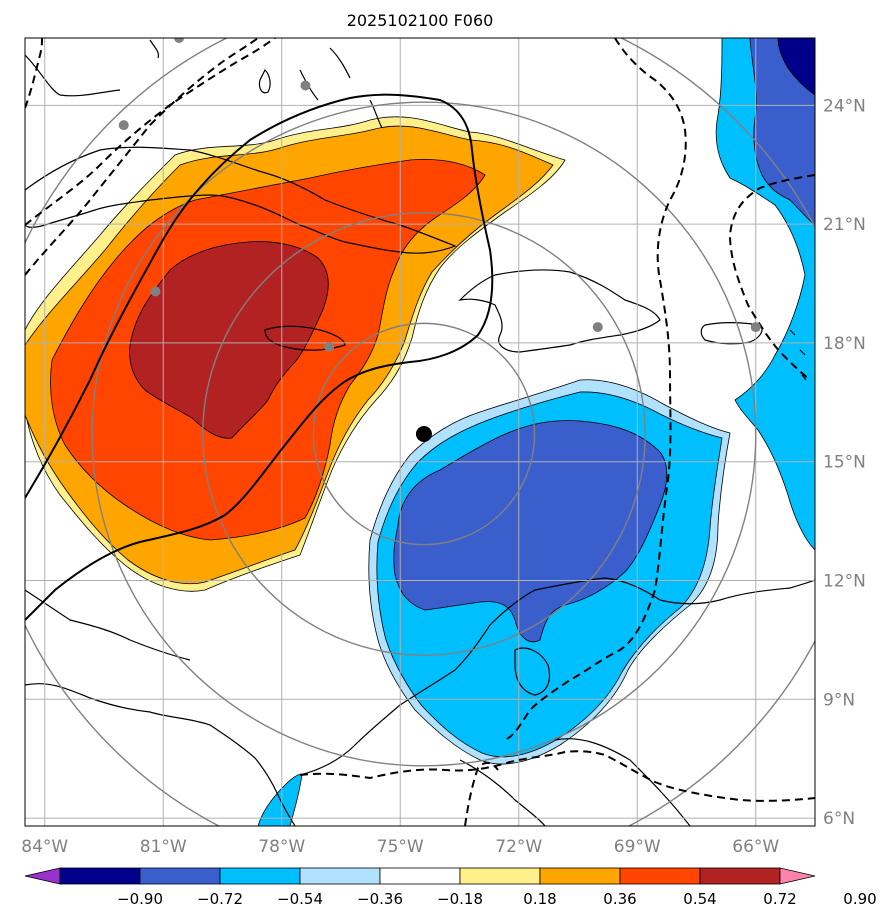 The width and height of the screenshot is (885, 924). I want to click on latitude-tick-labels: 24°N 21°N 18°N 15°N 12°N 9°N 6°N, so click(844, 462).